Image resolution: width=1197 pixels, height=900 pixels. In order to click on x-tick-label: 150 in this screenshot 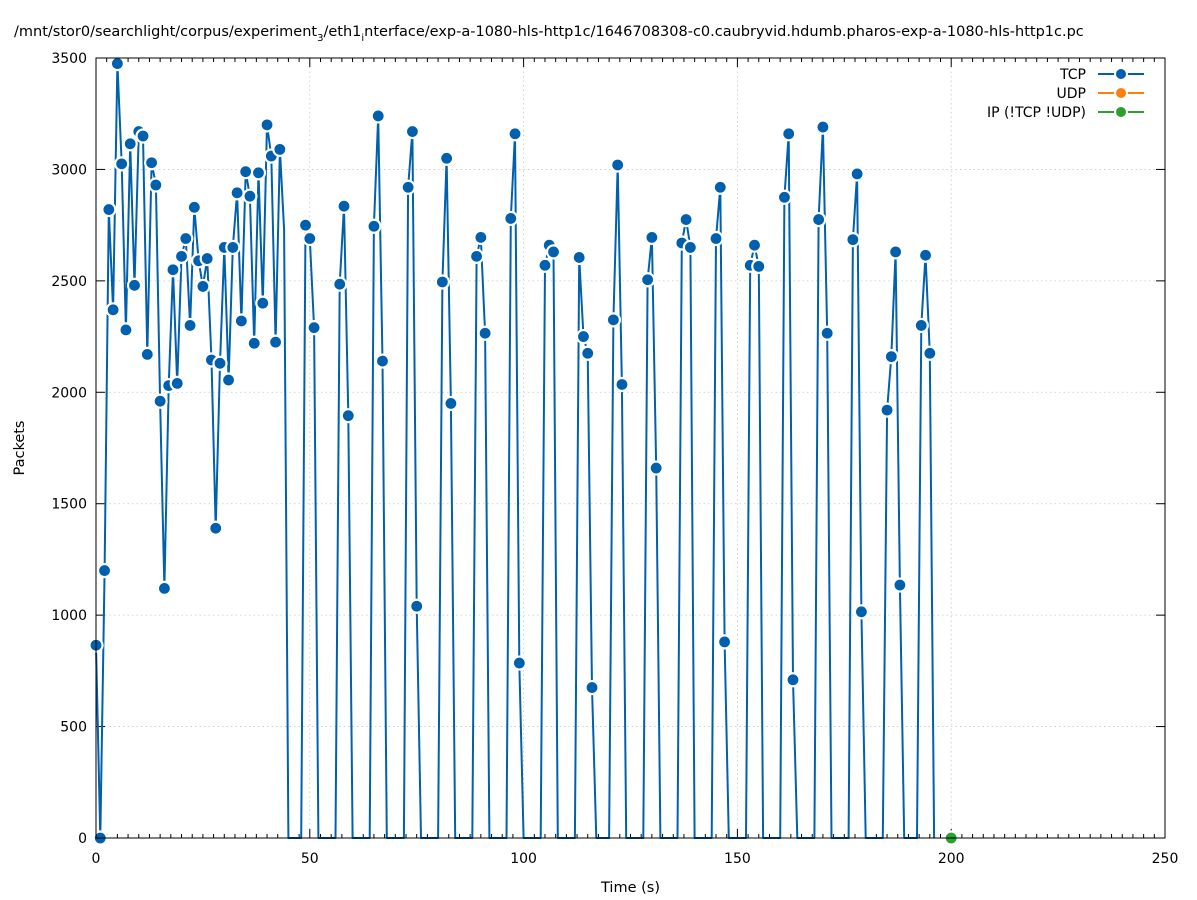, I will do `click(737, 859)`.